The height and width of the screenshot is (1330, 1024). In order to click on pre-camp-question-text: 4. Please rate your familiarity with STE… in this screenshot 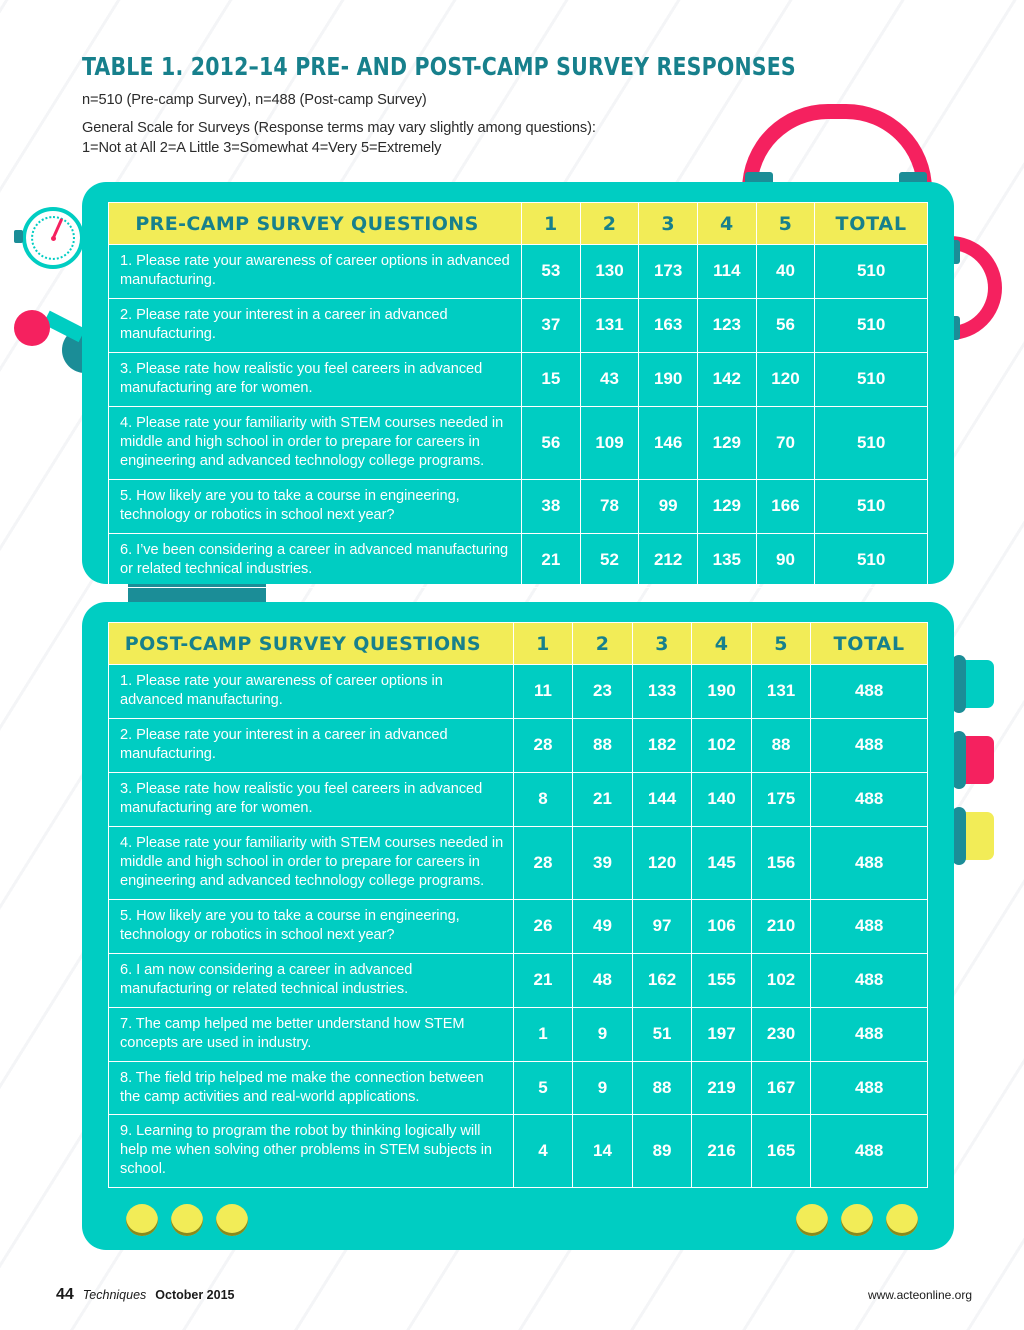, I will do `click(315, 442)`.